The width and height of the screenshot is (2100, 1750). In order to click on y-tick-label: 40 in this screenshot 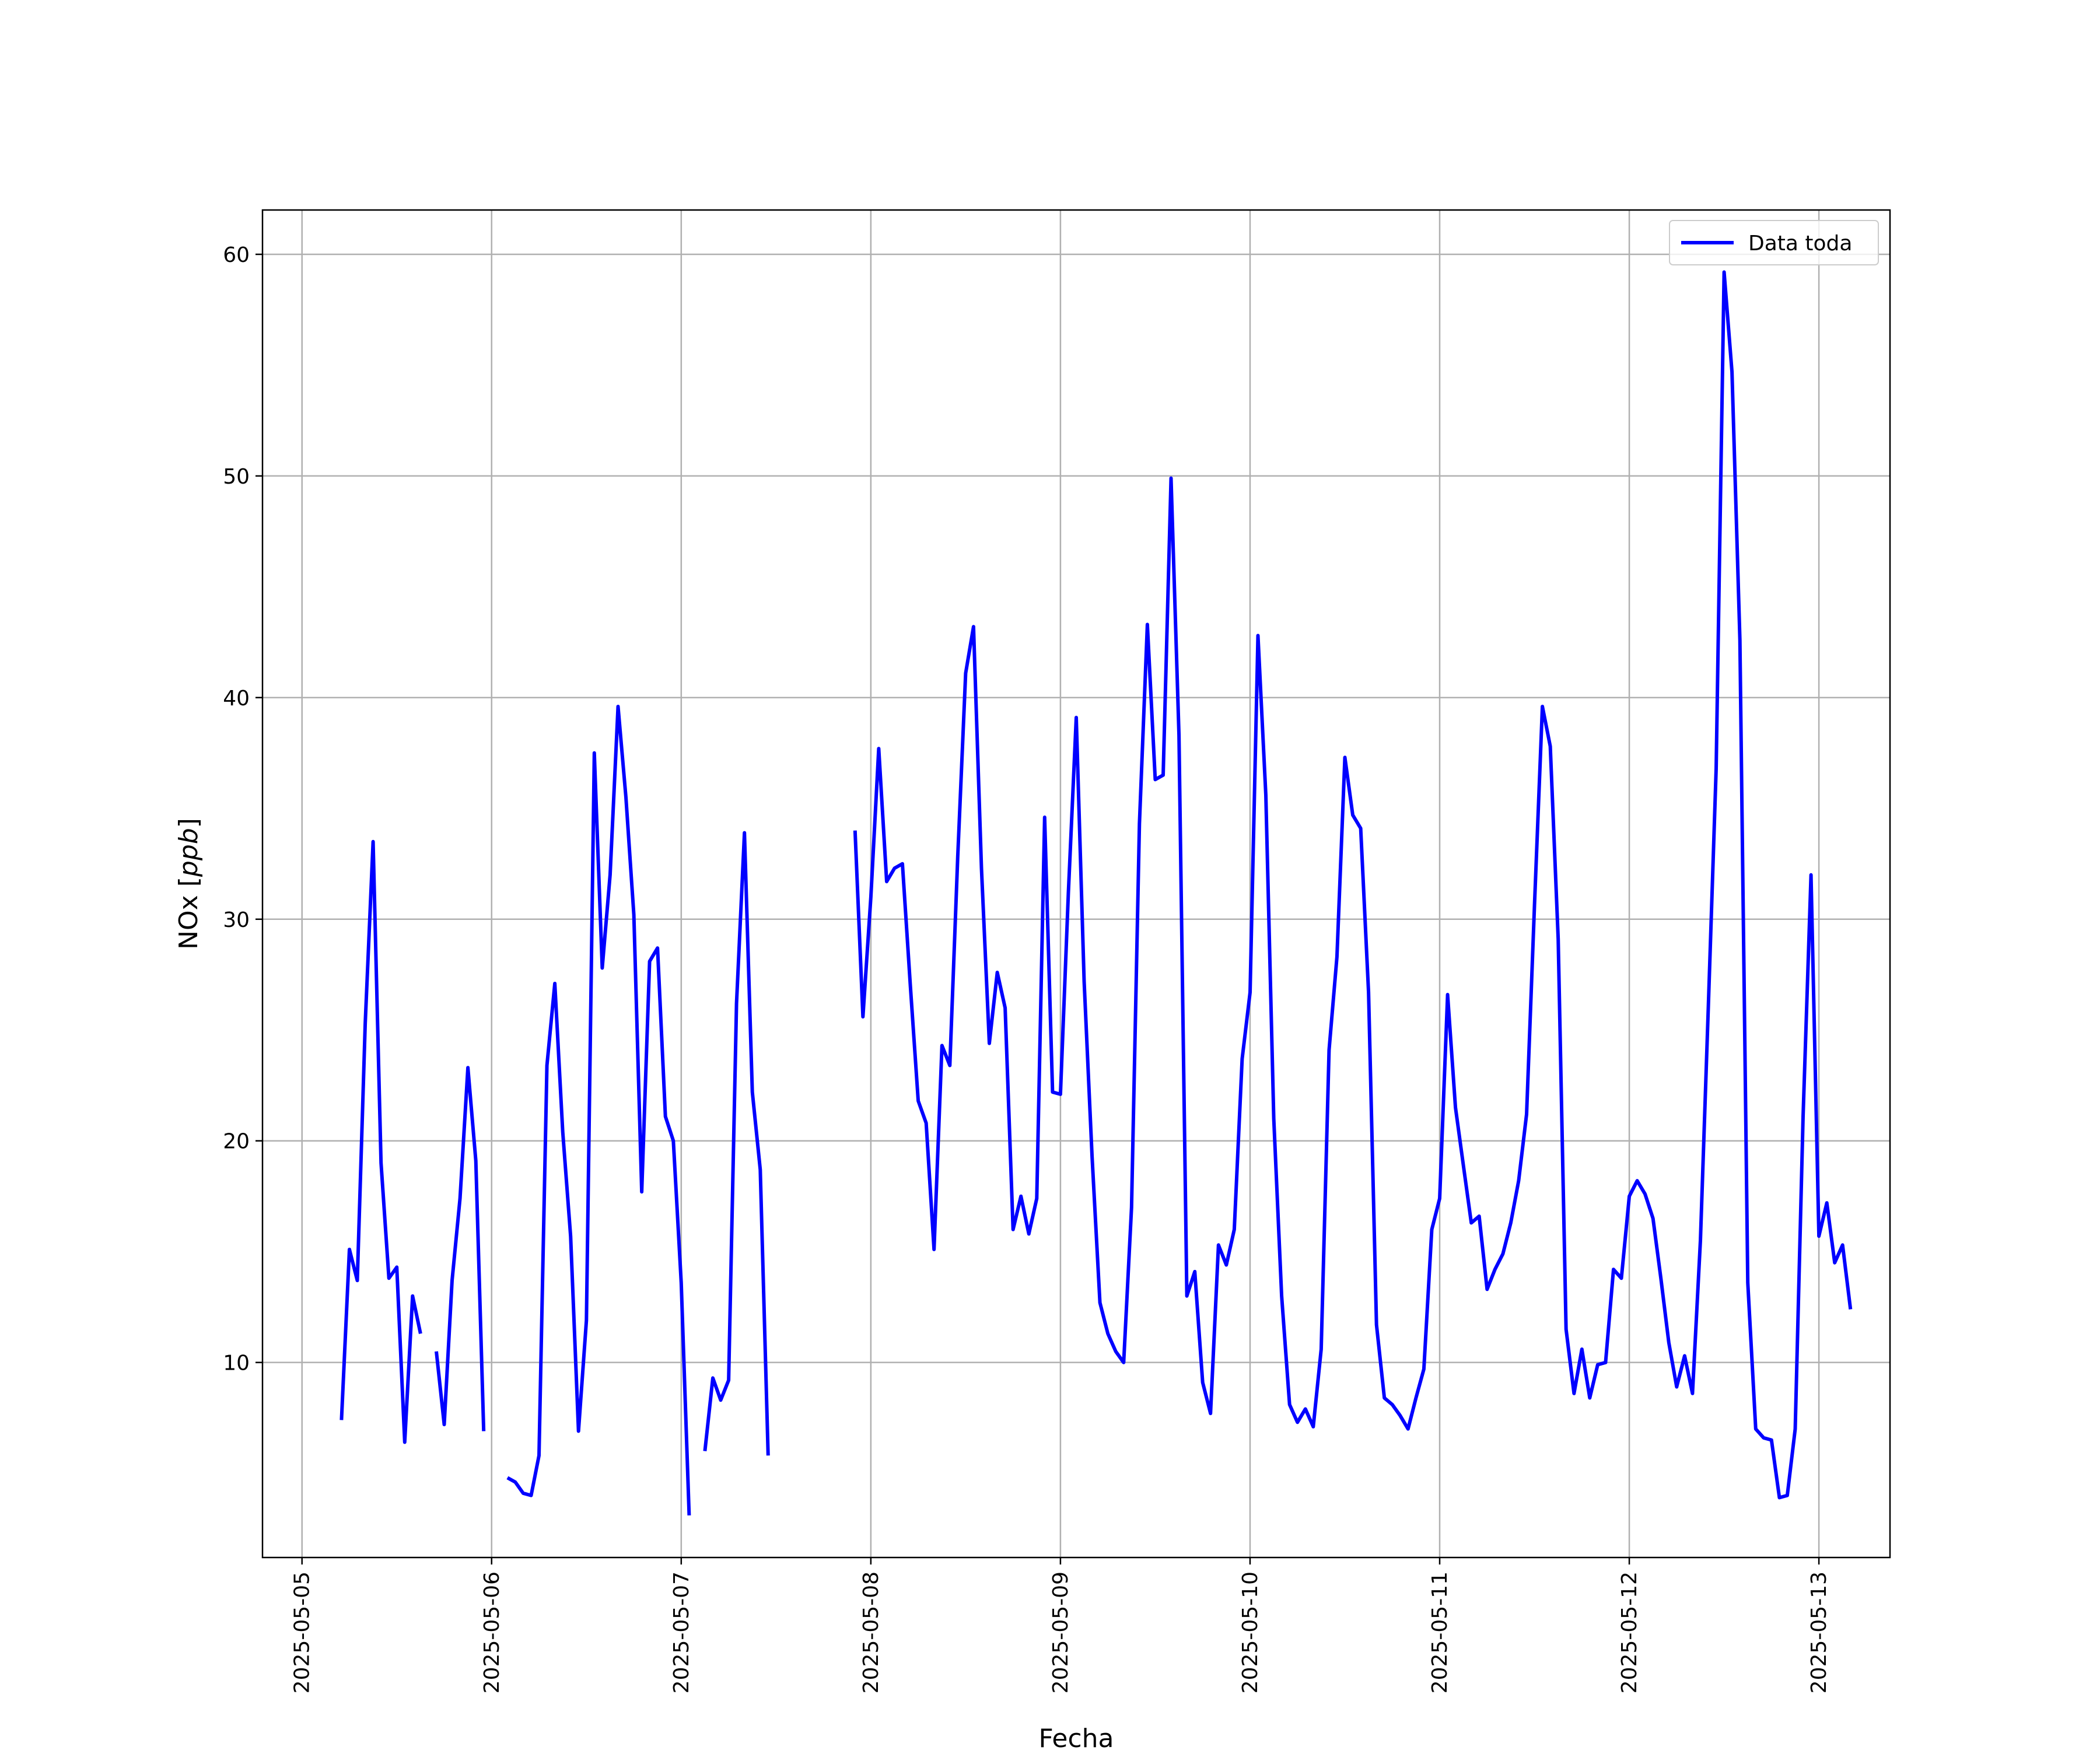, I will do `click(236, 698)`.